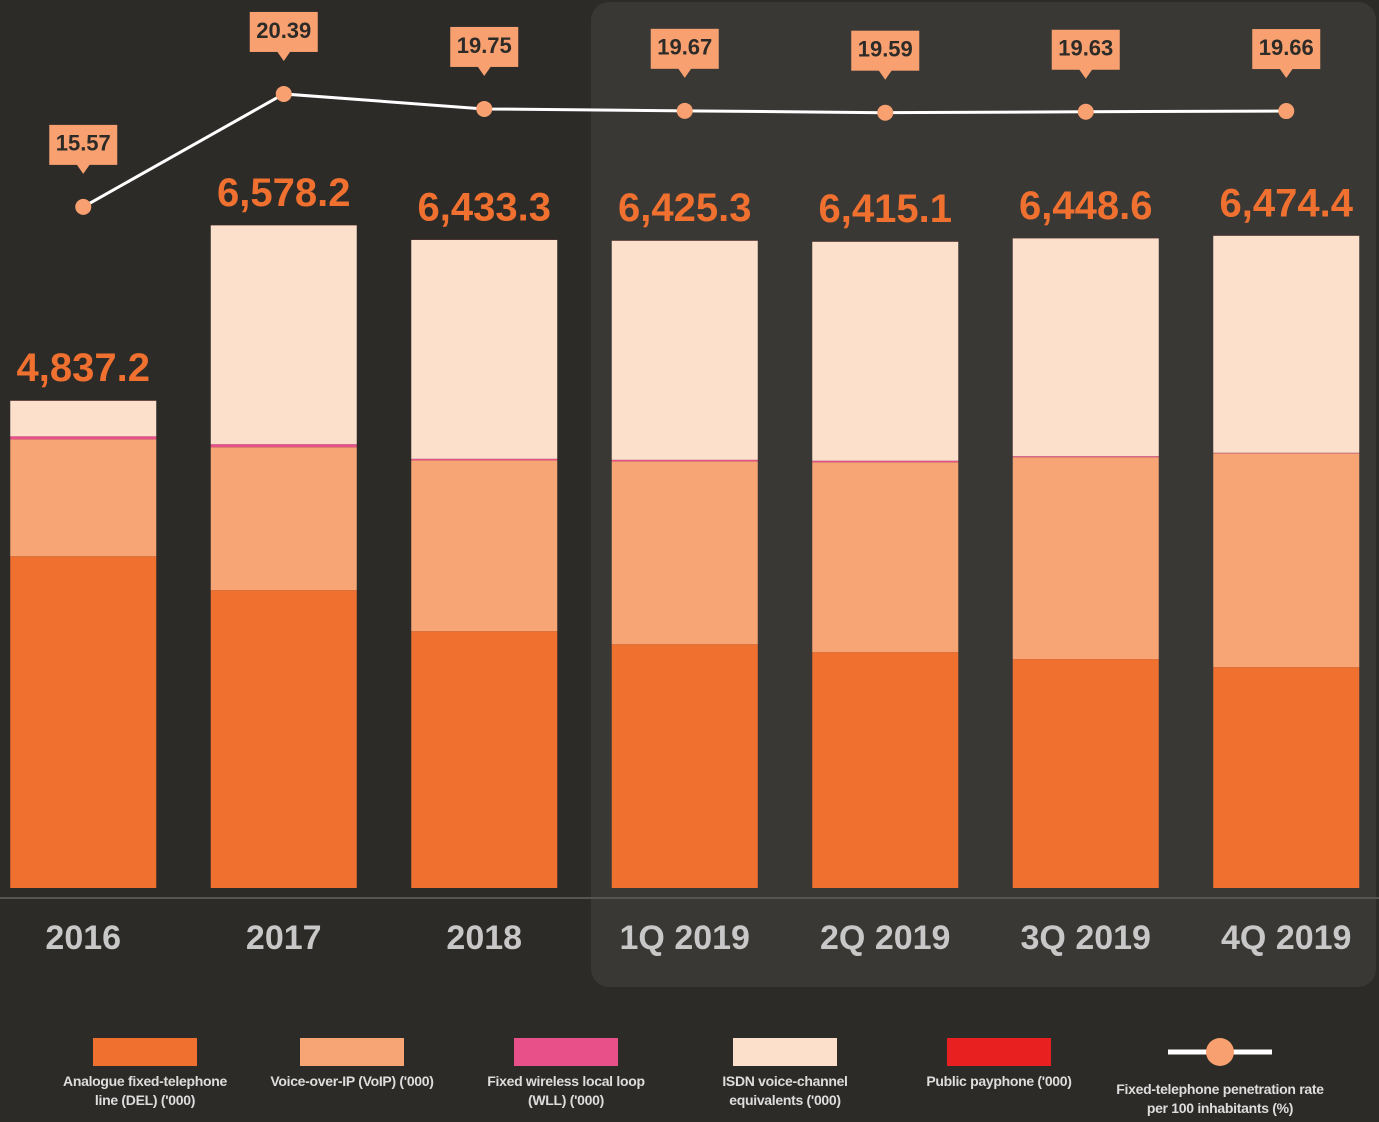  What do you see at coordinates (484, 938) in the screenshot?
I see `x-tick-label: 2018` at bounding box center [484, 938].